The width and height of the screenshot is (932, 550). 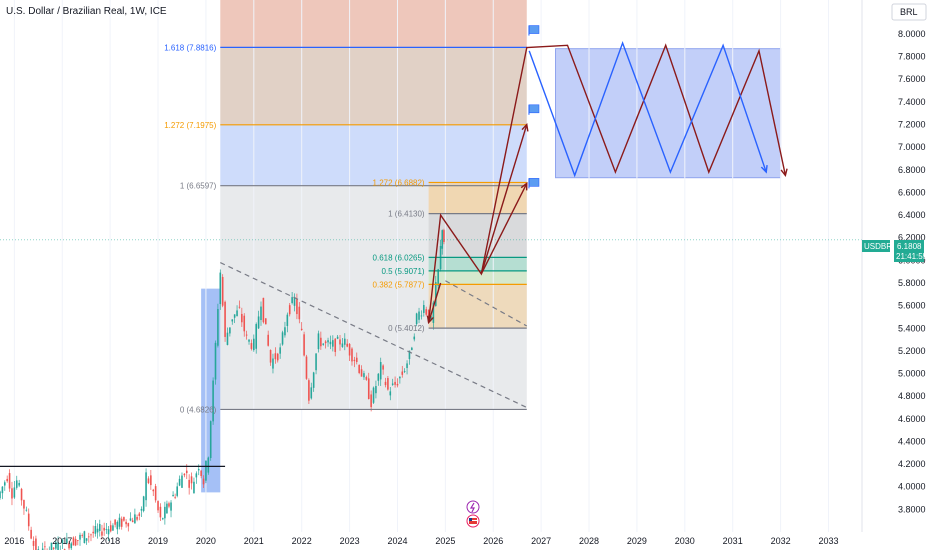 What do you see at coordinates (912, 328) in the screenshot?
I see `y-tick-label: 5.4000` at bounding box center [912, 328].